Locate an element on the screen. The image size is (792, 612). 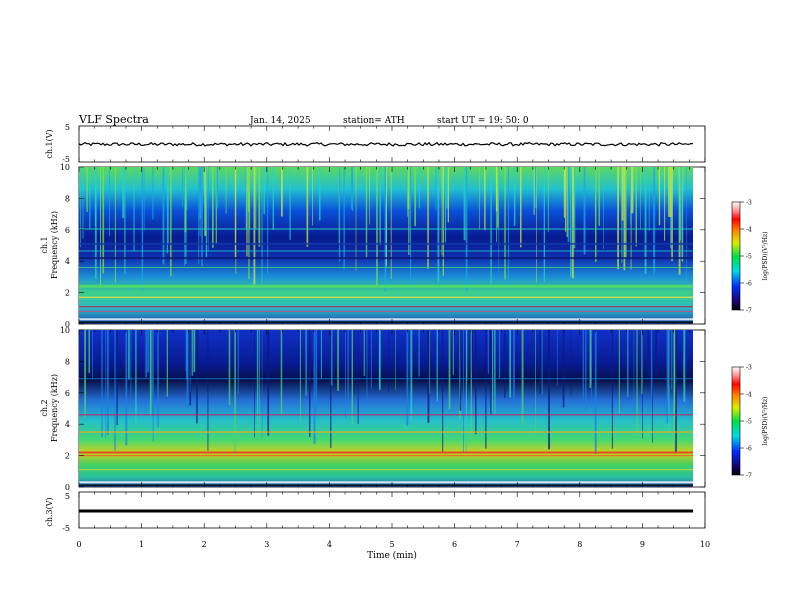
colorbar-tick-label: -3 is located at coordinates (749, 203).